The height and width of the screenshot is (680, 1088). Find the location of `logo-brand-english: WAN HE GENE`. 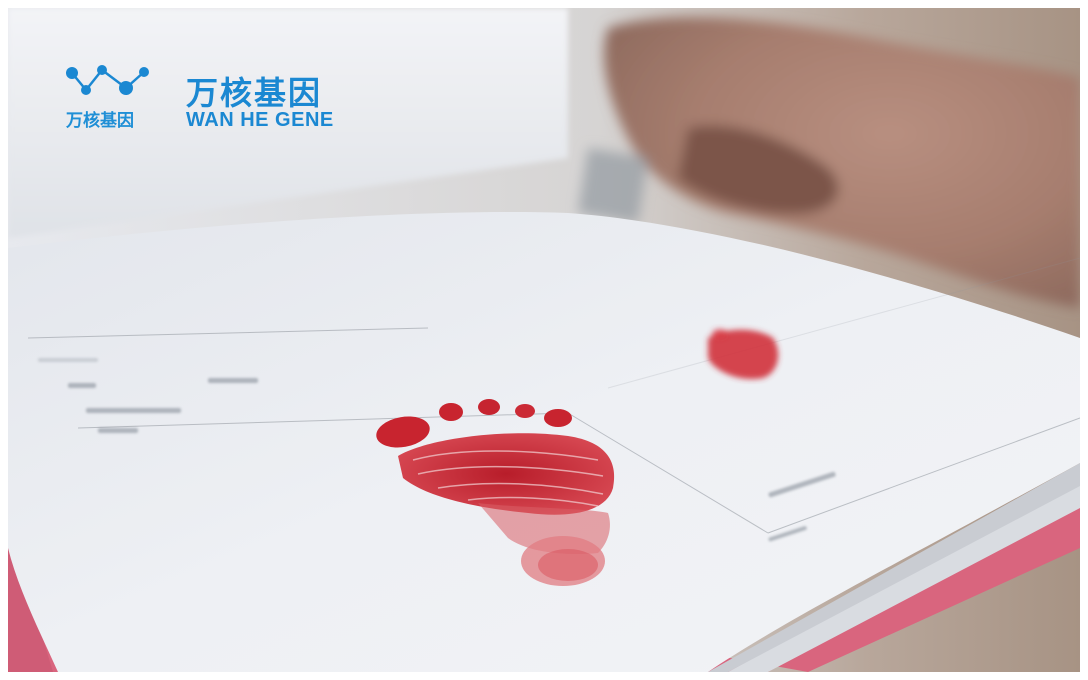

logo-brand-english: WAN HE GENE is located at coordinates (260, 120).